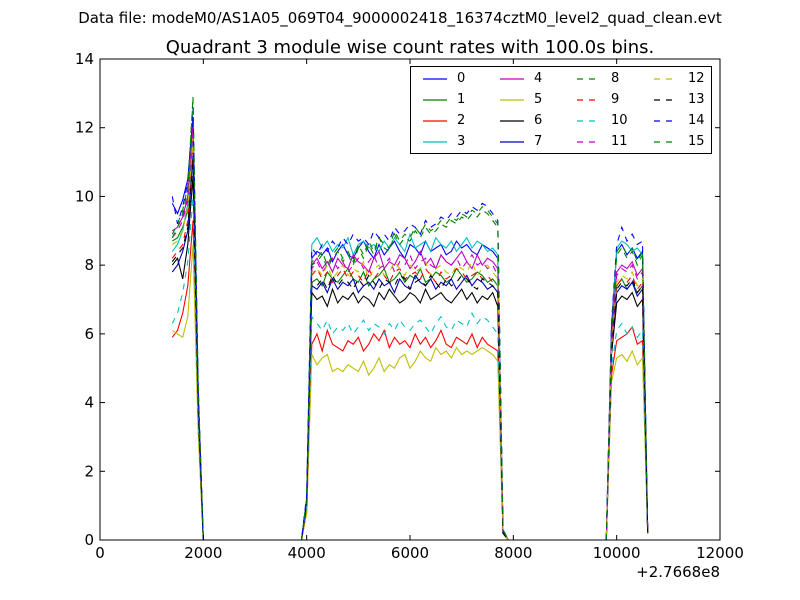  Describe the element at coordinates (307, 553) in the screenshot. I see `x-tick-label: 4000` at that location.